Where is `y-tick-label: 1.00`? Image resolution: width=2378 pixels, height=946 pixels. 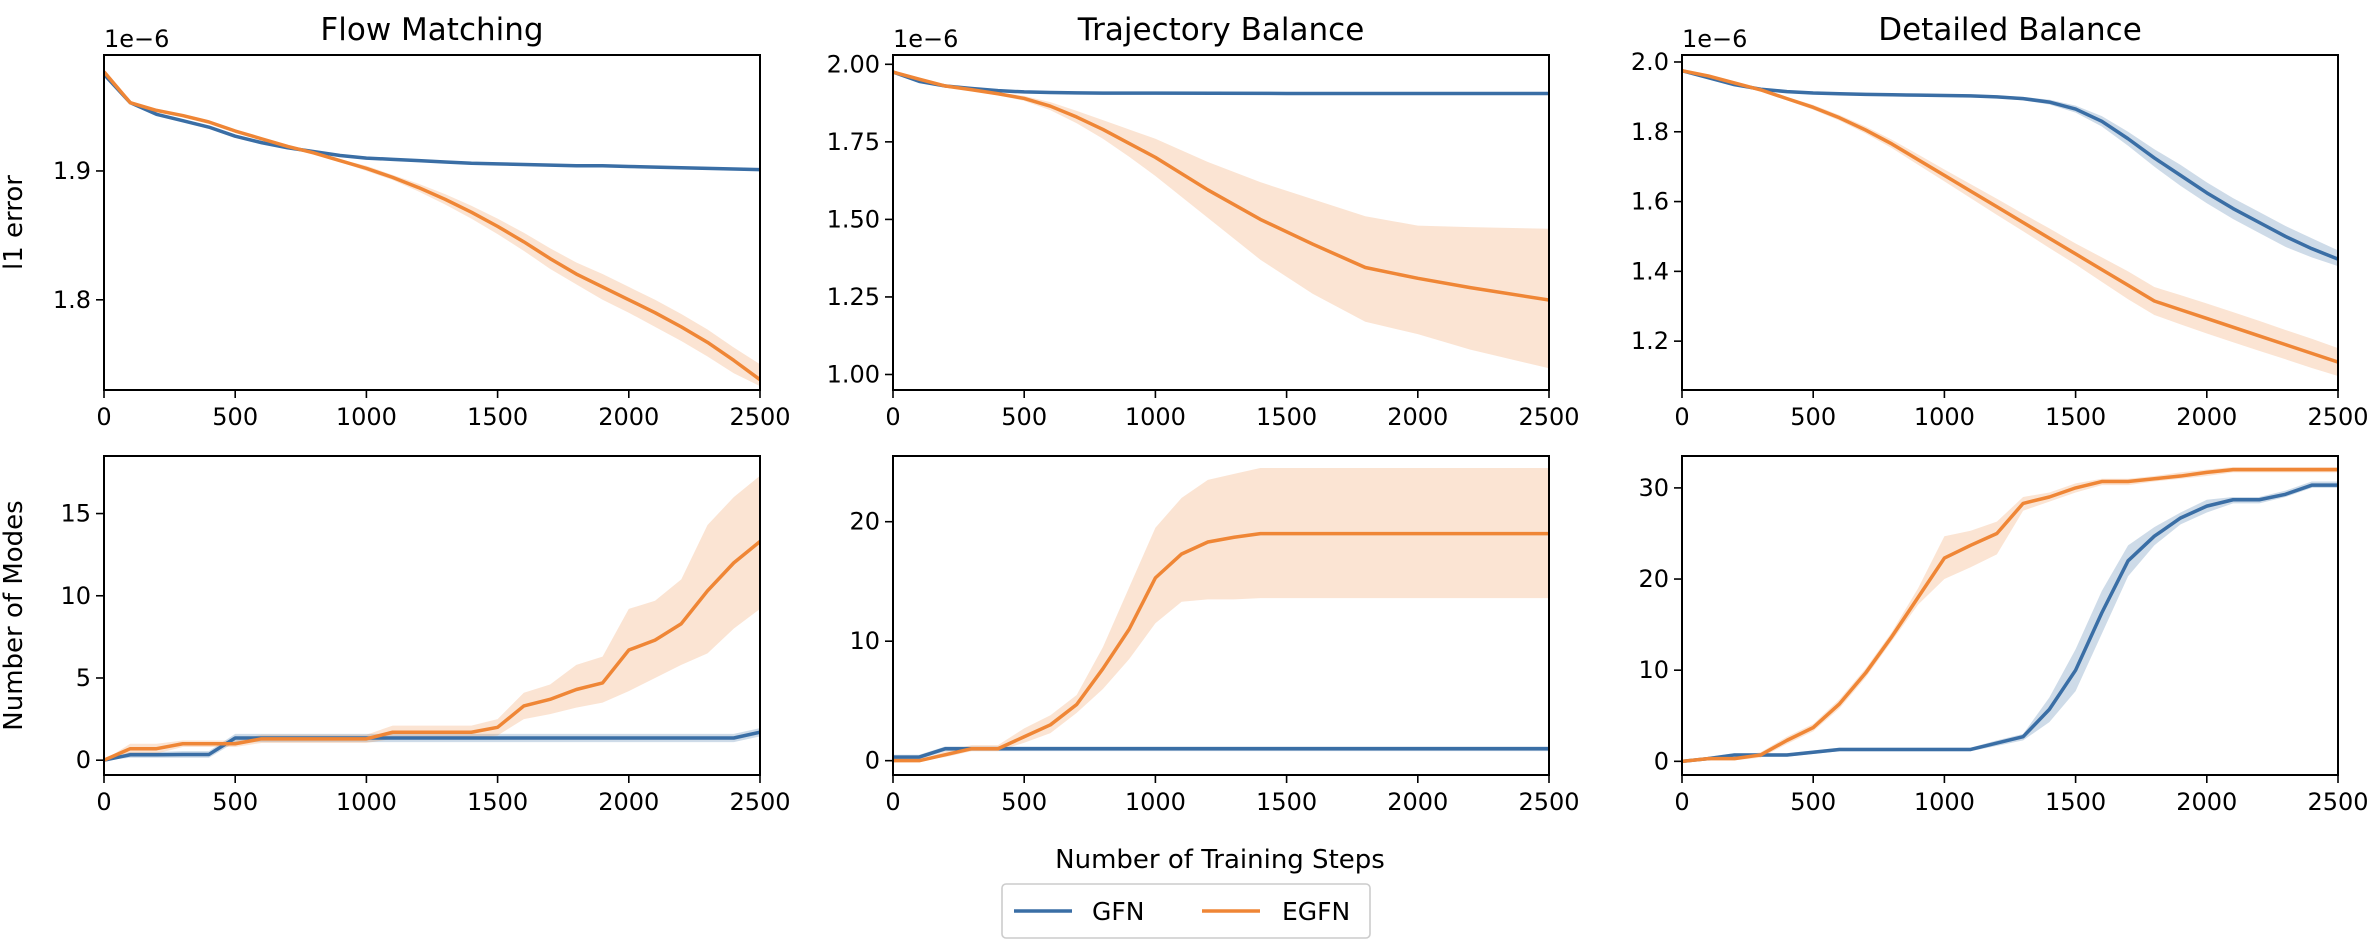 y-tick-label: 1.00 is located at coordinates (853, 374).